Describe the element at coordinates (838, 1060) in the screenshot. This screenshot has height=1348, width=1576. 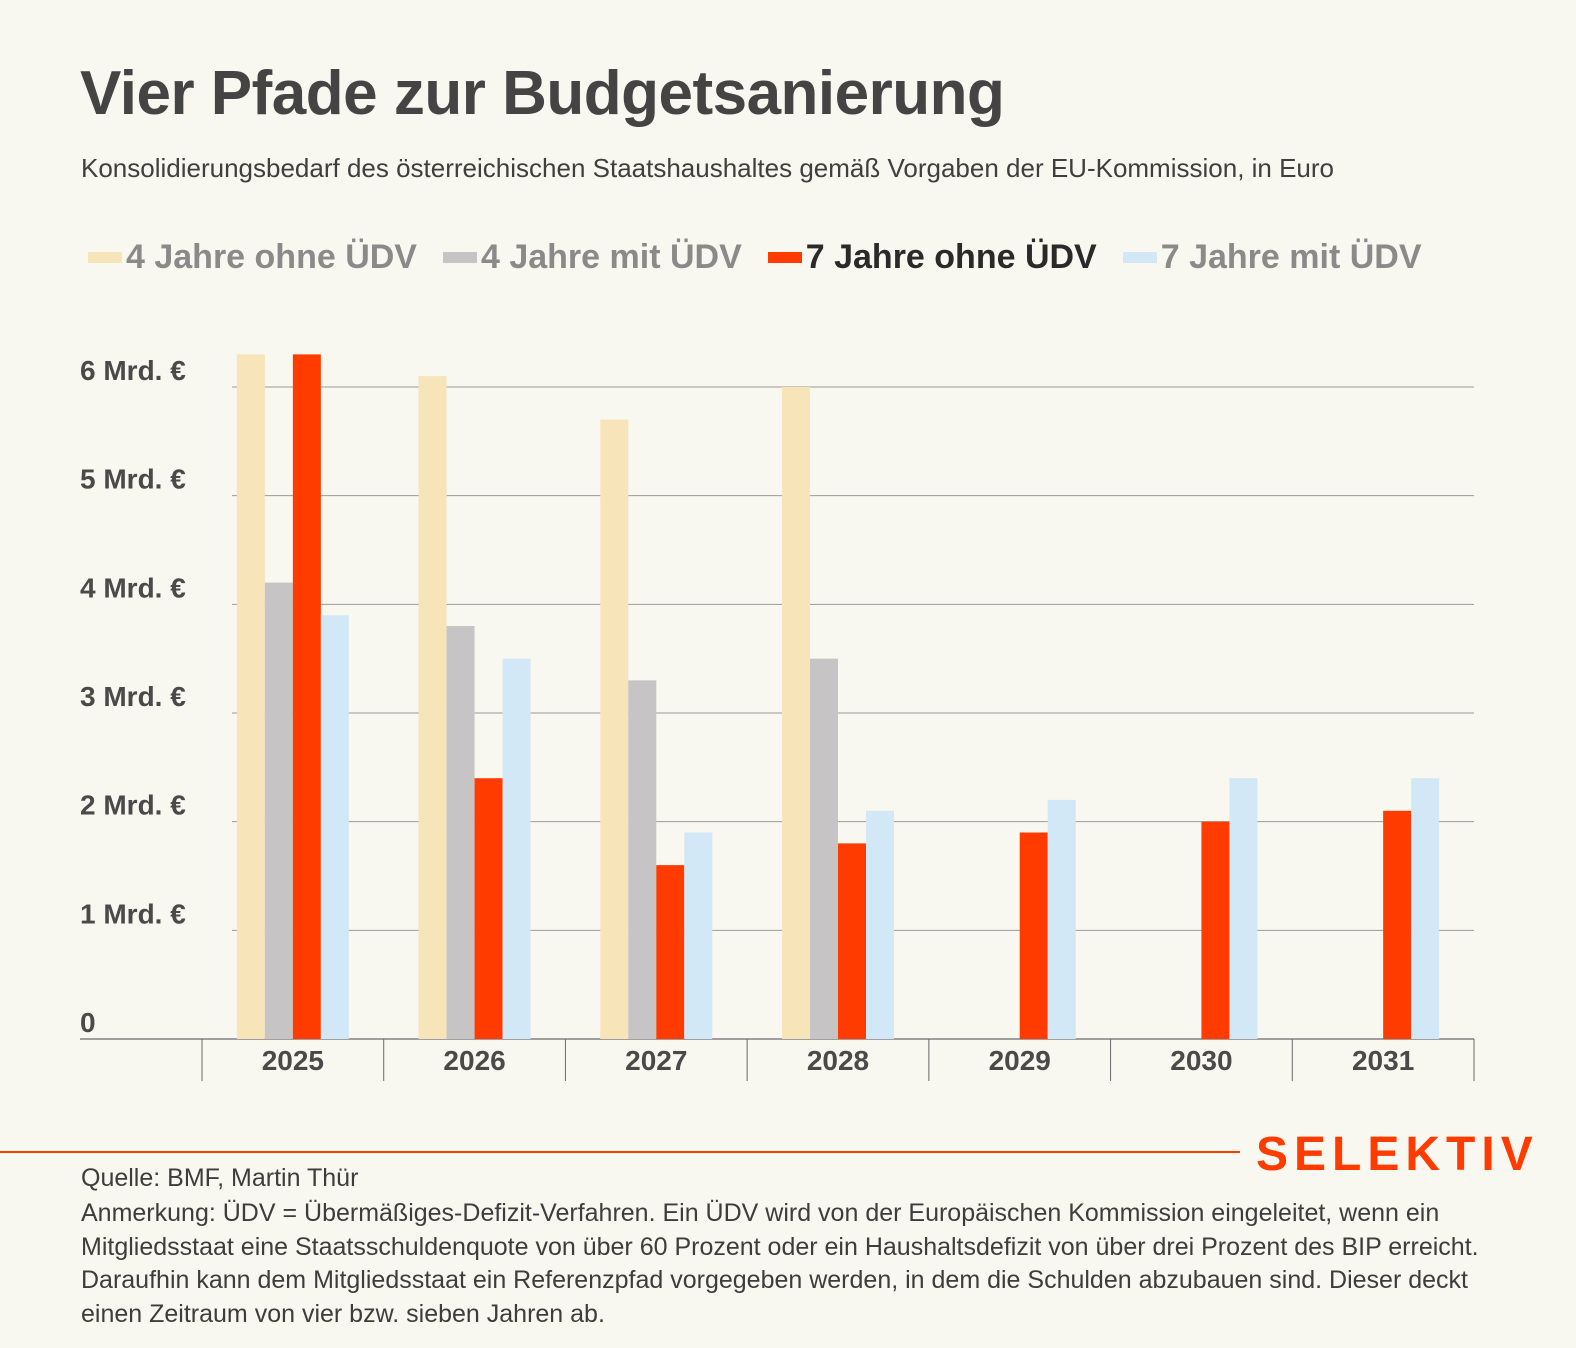
I see `x-tick-label: 2028` at that location.